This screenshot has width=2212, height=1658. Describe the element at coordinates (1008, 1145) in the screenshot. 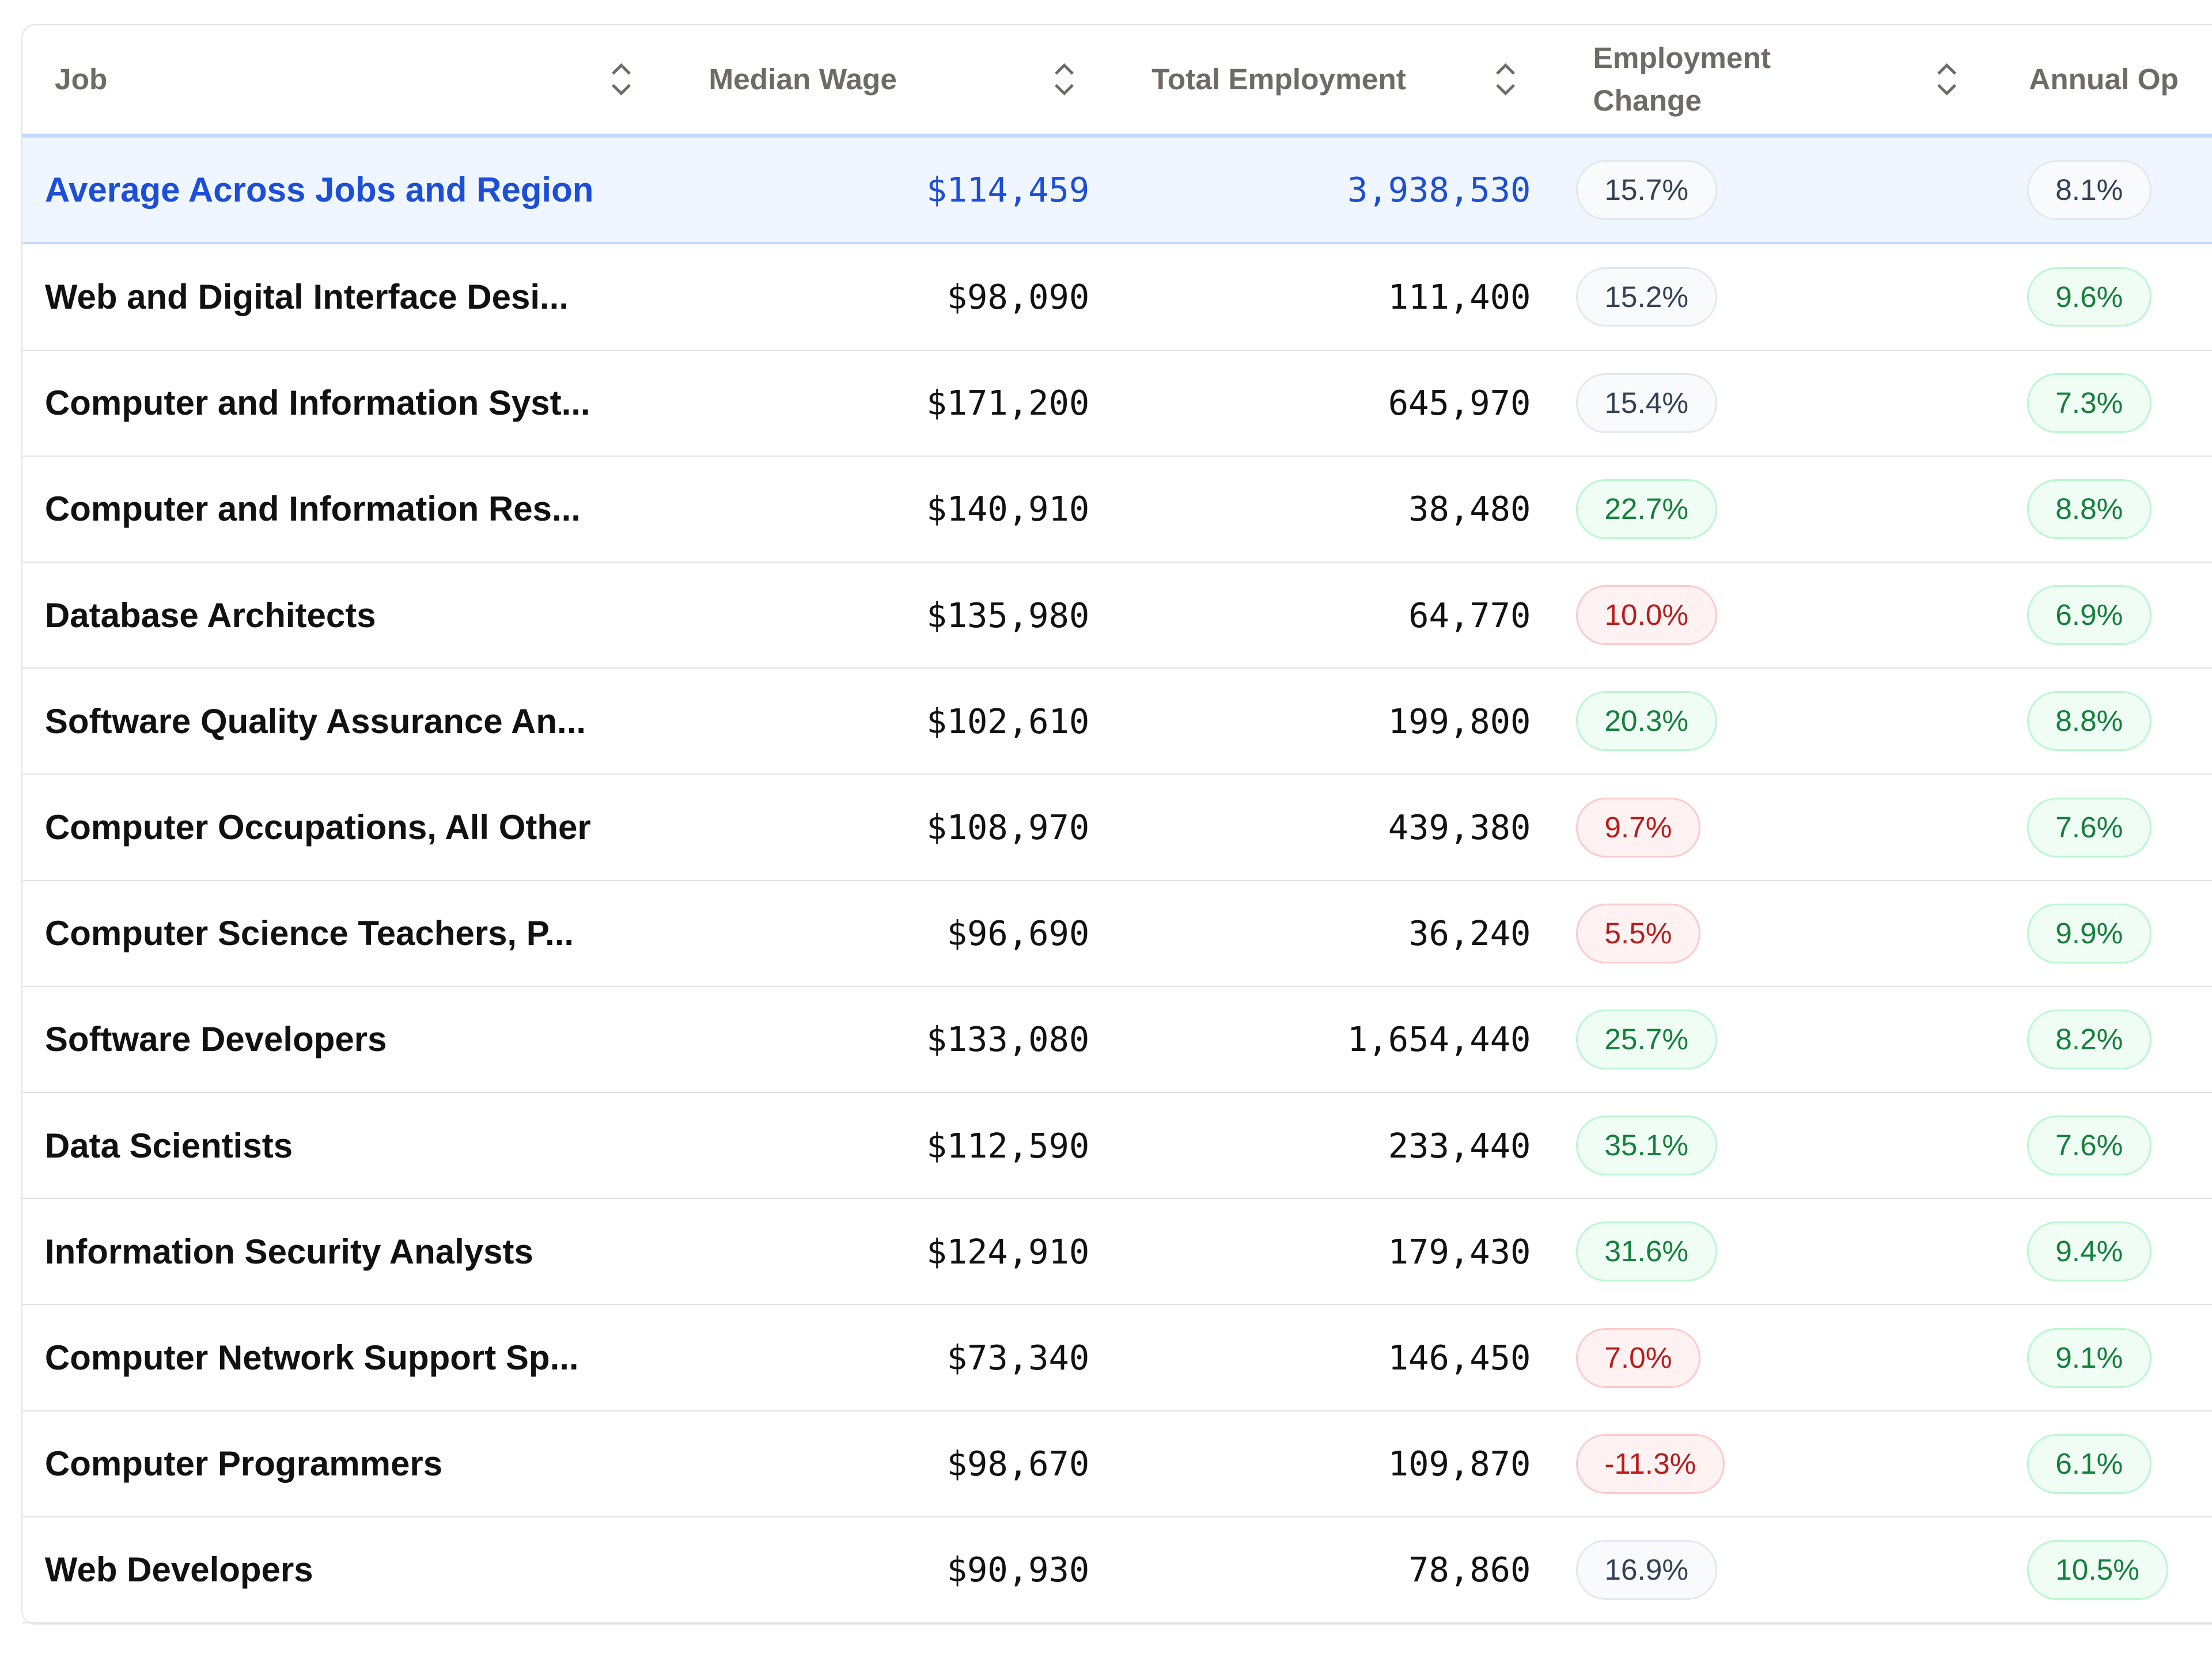

I see `median-wage: $112,590` at that location.